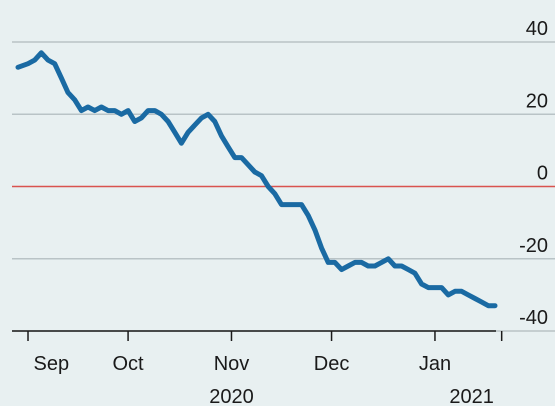 This screenshot has height=406, width=555. Describe the element at coordinates (533, 173) in the screenshot. I see `y-tick-labels: 40 20 0 -20 -40` at that location.